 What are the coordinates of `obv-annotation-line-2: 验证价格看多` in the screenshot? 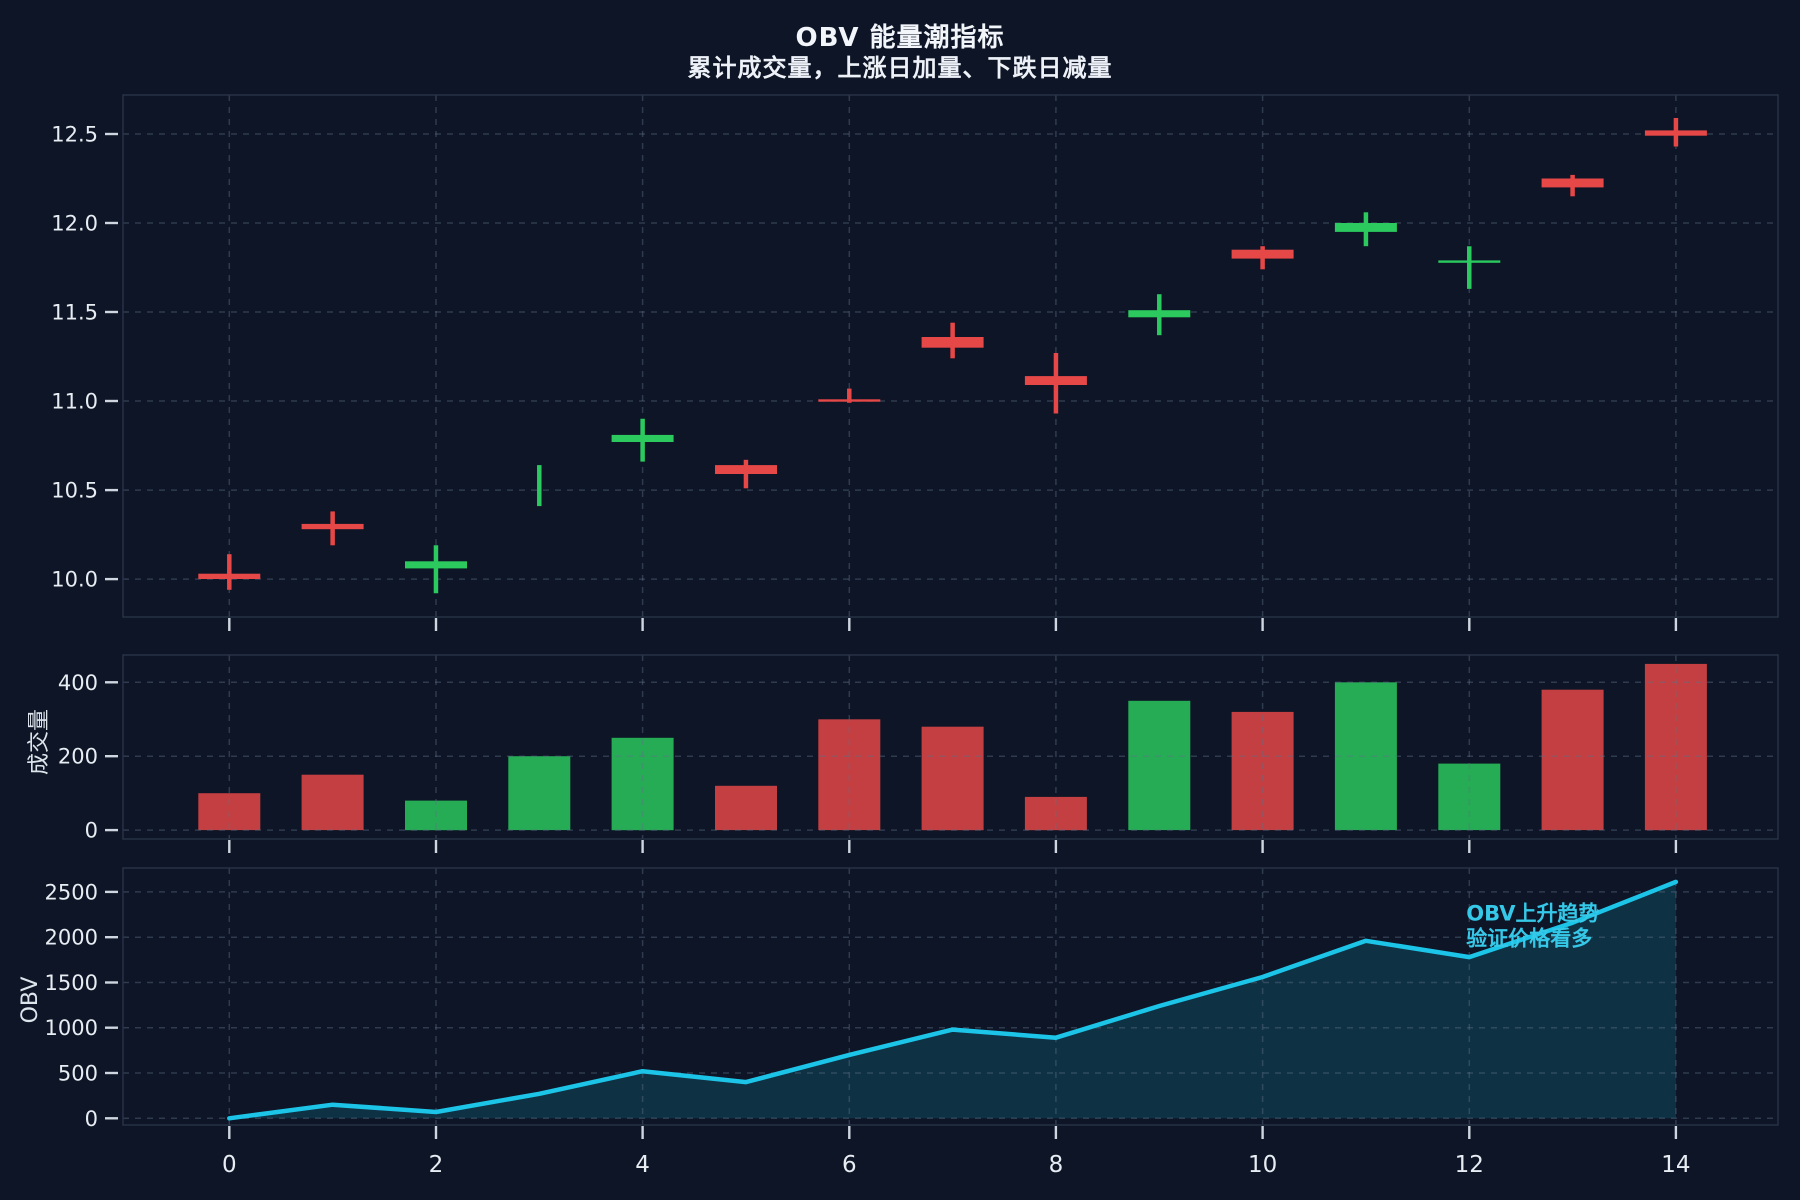 It's located at (1529, 939).